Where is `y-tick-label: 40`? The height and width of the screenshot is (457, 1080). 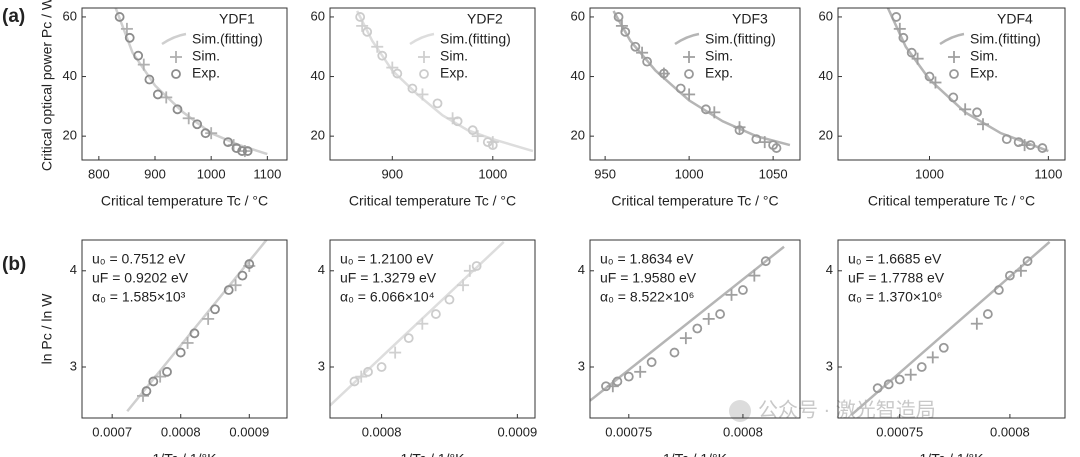 y-tick-label: 40 is located at coordinates (826, 75).